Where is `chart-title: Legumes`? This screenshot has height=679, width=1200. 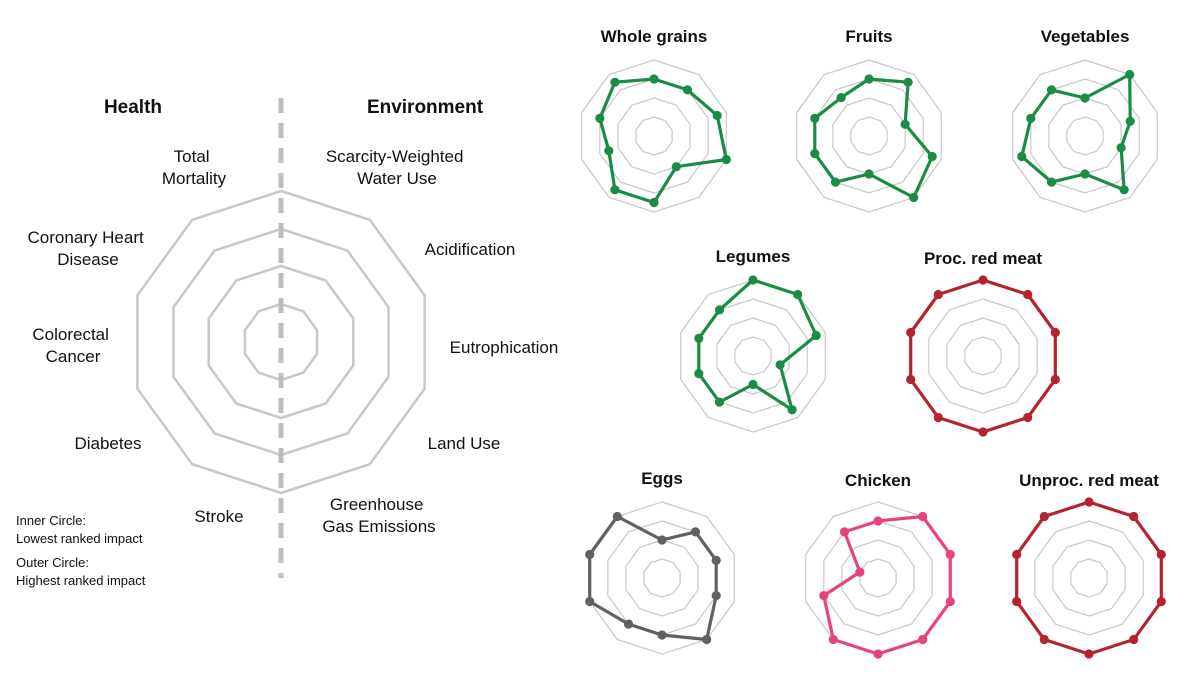
chart-title: Legumes is located at coordinates (753, 256).